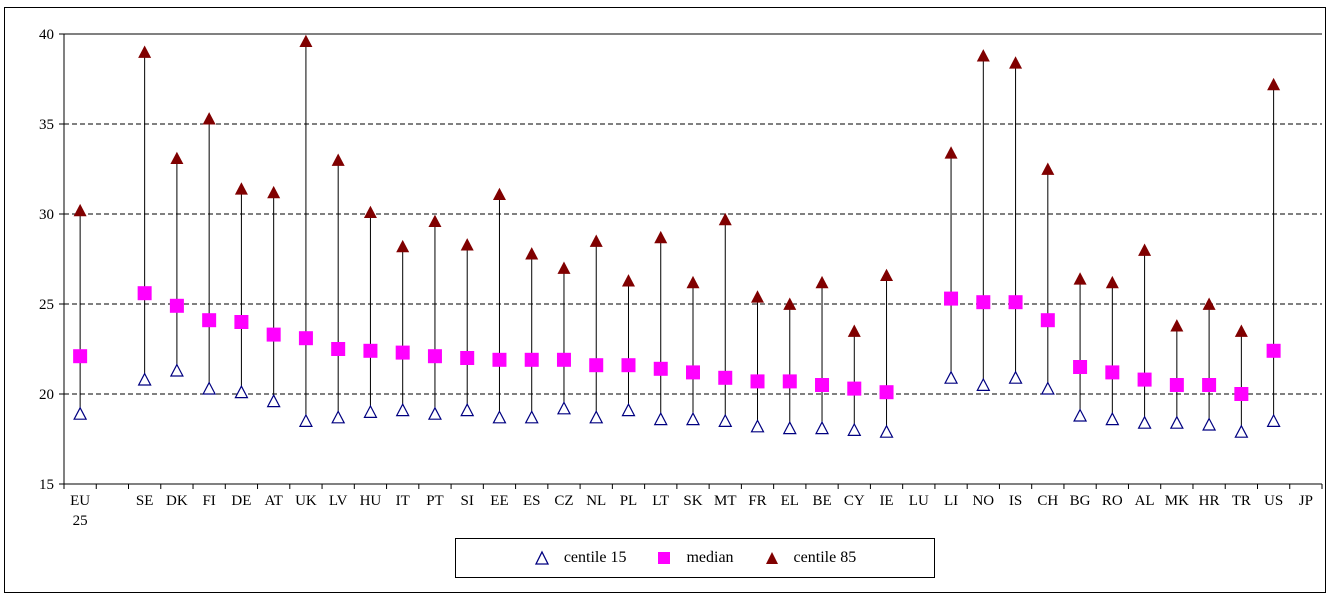  Describe the element at coordinates (370, 212) in the screenshot. I see `point-centile-85-hu` at that location.